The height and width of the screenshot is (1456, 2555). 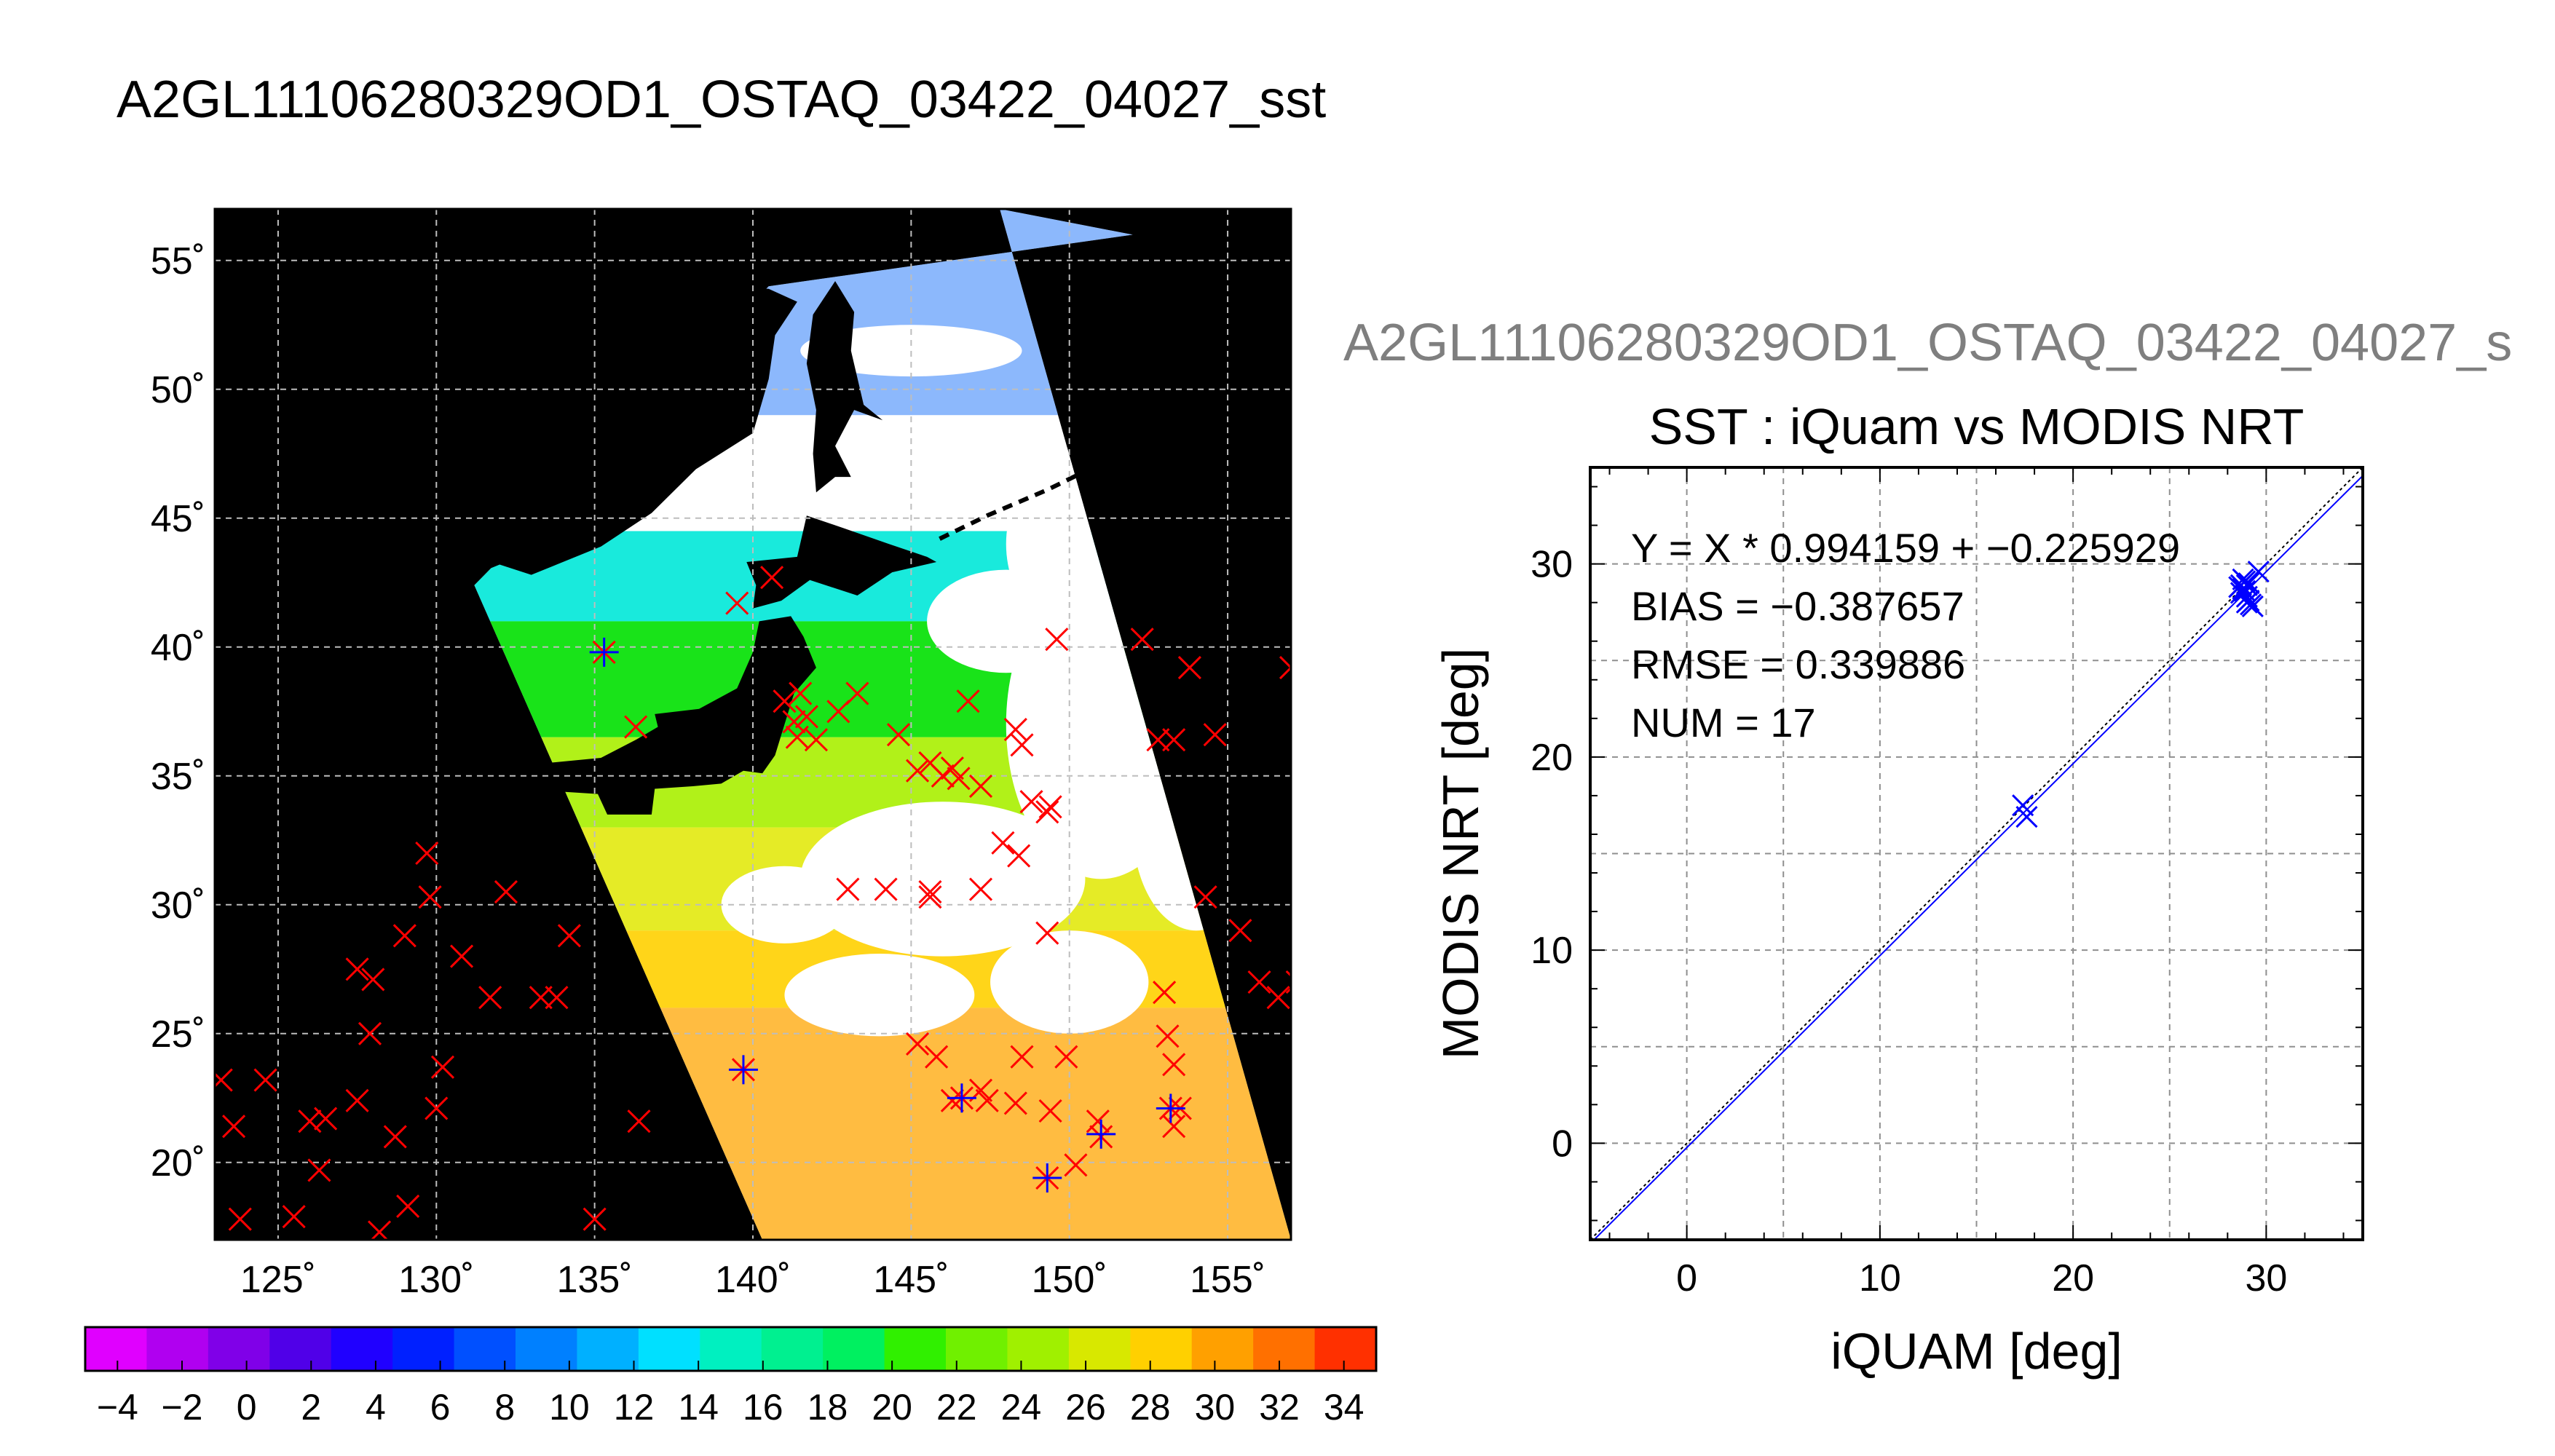 I want to click on colorbar-label: 8, so click(x=504, y=1407).